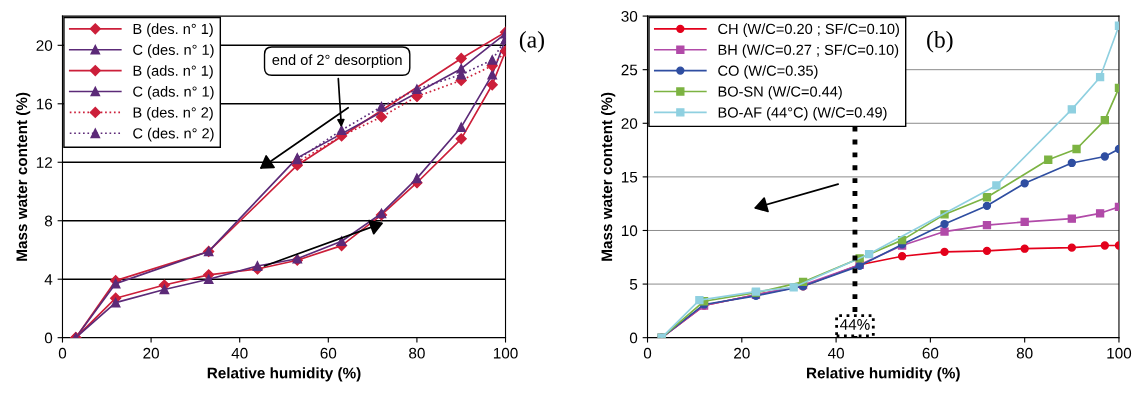 The height and width of the screenshot is (402, 1136). What do you see at coordinates (629, 70) in the screenshot?
I see `y-tick-label: 25` at bounding box center [629, 70].